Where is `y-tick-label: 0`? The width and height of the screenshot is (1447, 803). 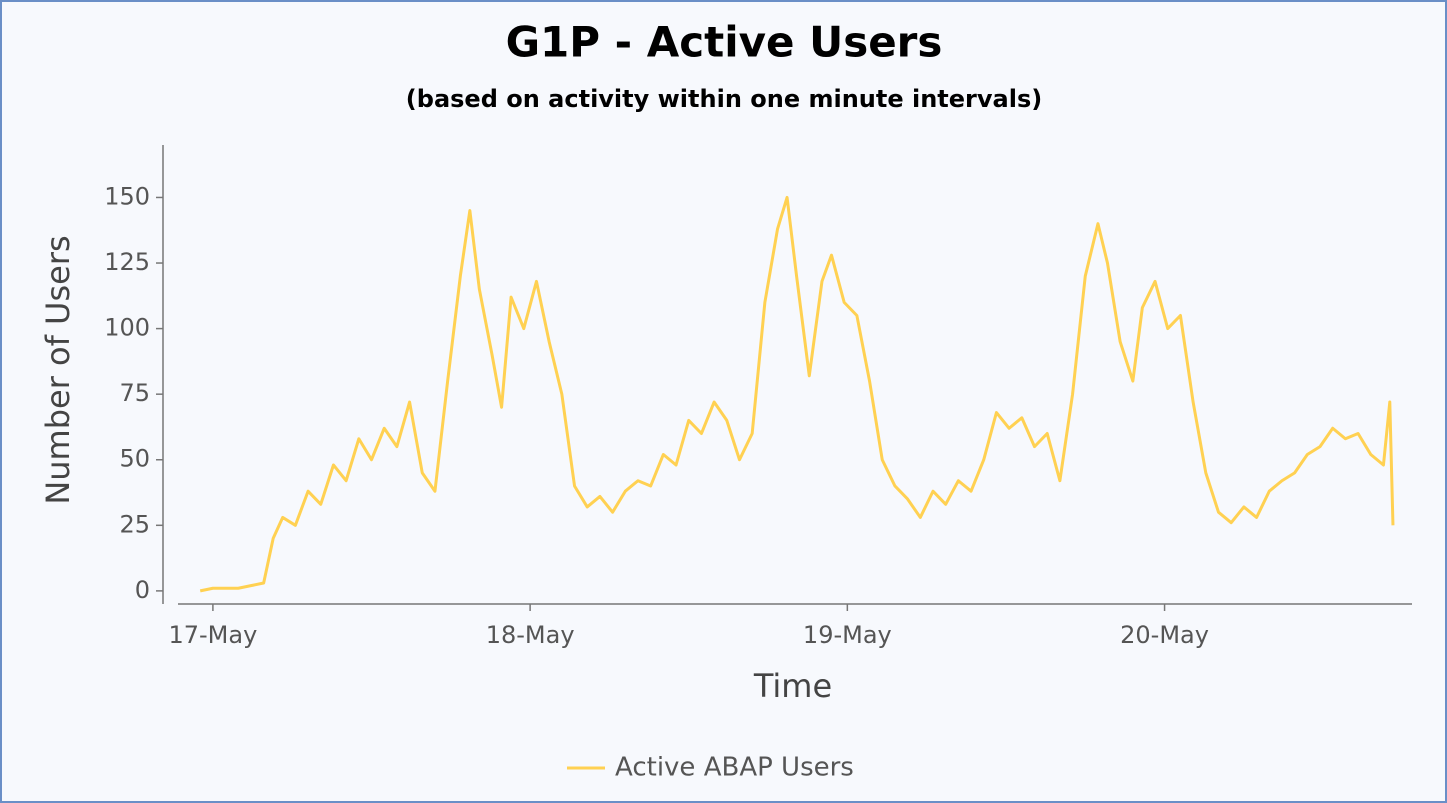
y-tick-label: 0 is located at coordinates (142, 590).